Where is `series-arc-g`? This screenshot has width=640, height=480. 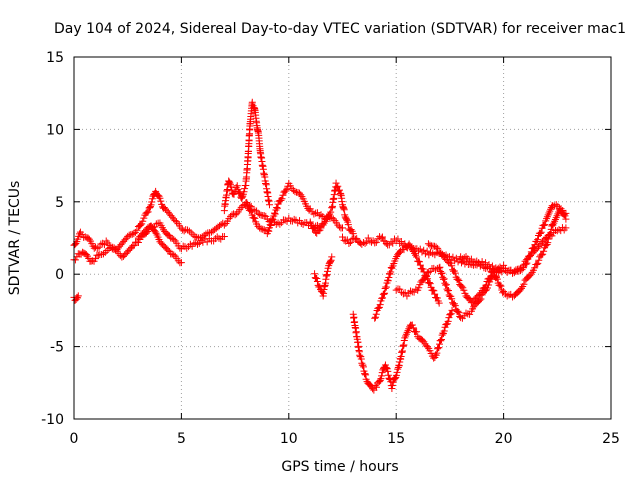
series-arc-g is located at coordinates (331, 208).